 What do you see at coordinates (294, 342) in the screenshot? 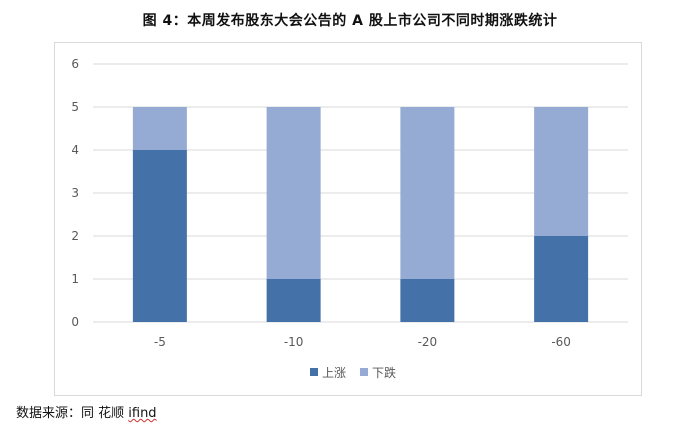
I see `x-tick-label: -10` at bounding box center [294, 342].